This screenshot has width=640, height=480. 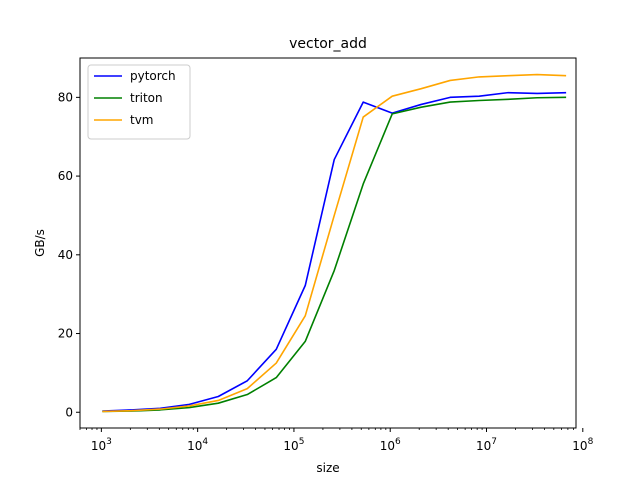 What do you see at coordinates (153, 76) in the screenshot?
I see `legend-label-pytorch: pytorch` at bounding box center [153, 76].